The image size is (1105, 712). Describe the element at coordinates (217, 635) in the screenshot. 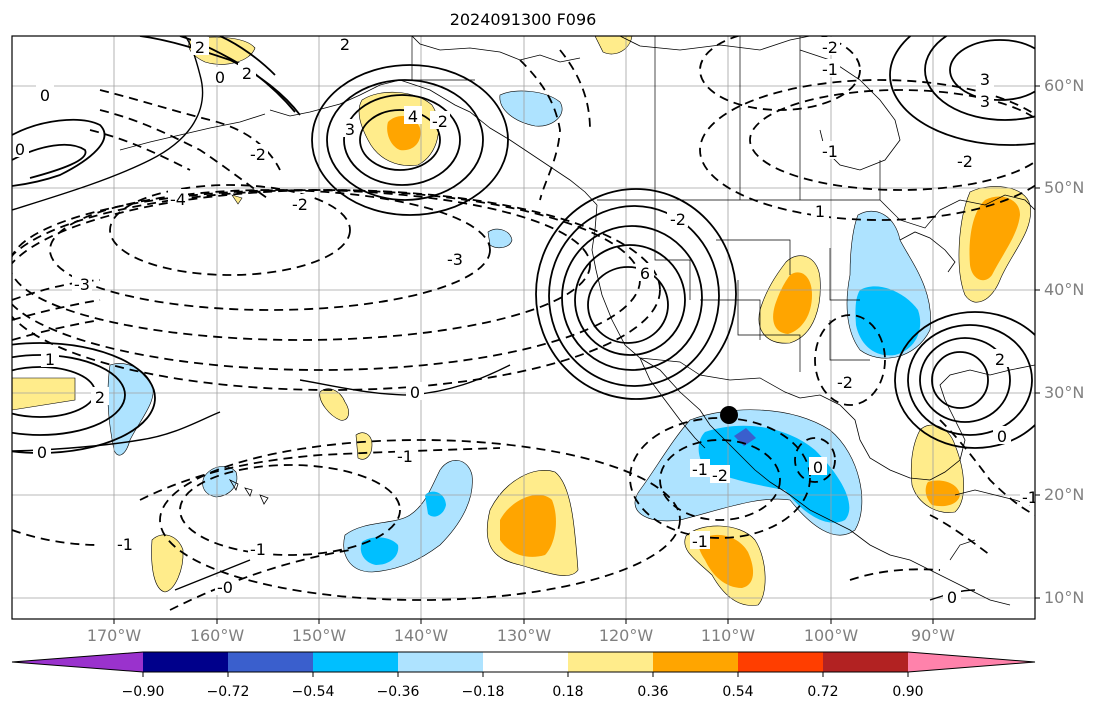

I see `lon-label: 160°W` at that location.